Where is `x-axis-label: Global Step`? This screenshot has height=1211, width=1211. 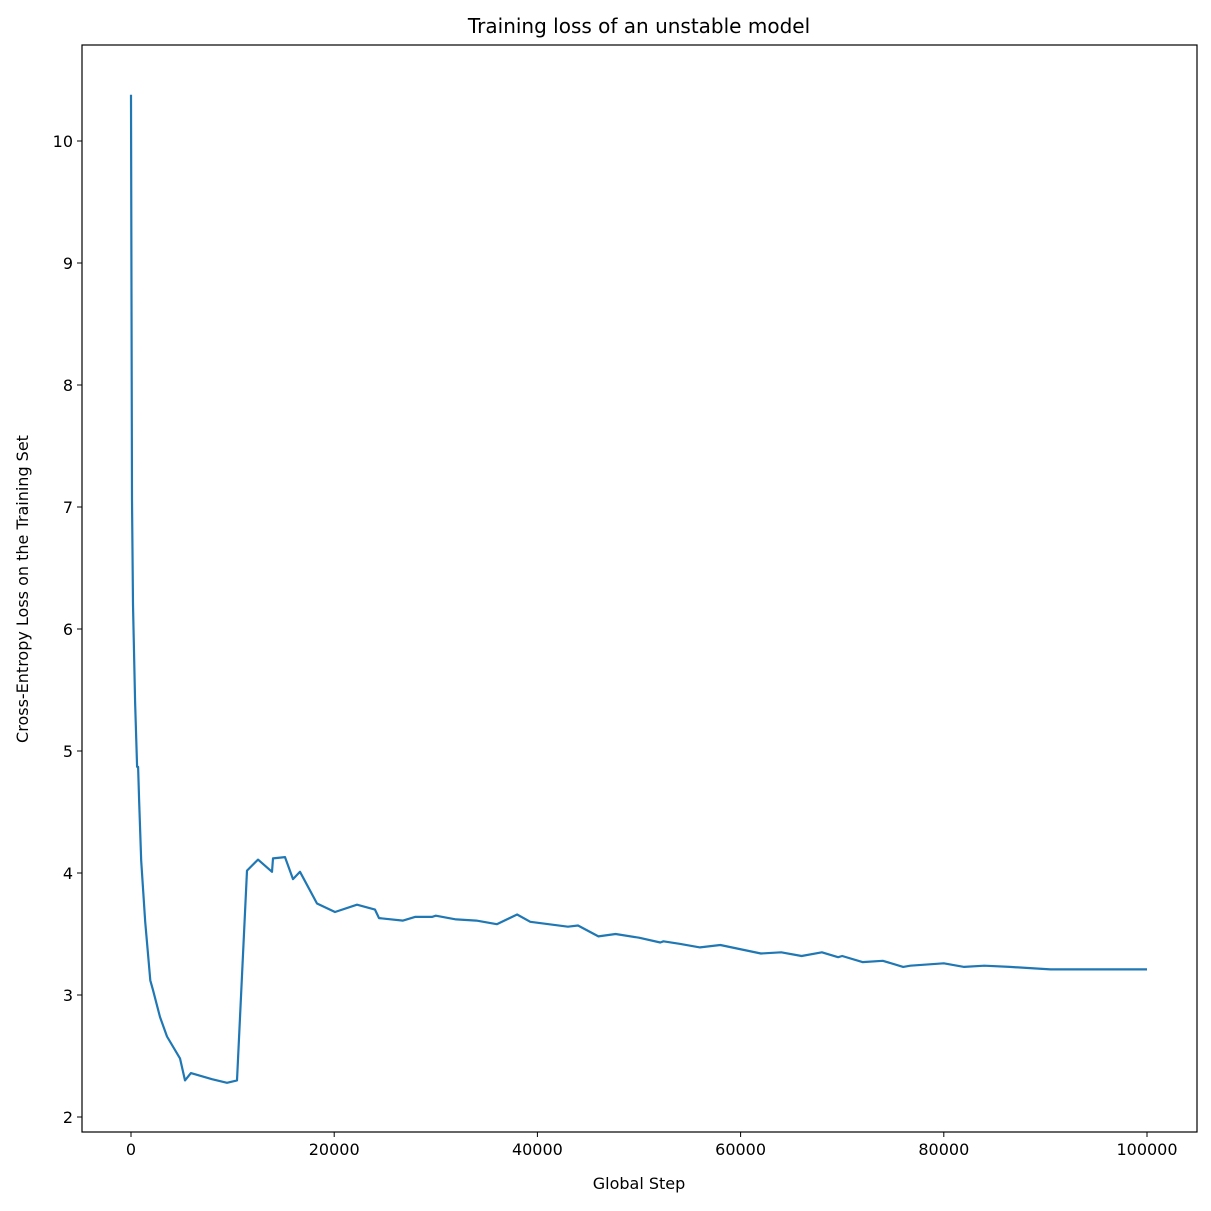
x-axis-label: Global Step is located at coordinates (639, 1183).